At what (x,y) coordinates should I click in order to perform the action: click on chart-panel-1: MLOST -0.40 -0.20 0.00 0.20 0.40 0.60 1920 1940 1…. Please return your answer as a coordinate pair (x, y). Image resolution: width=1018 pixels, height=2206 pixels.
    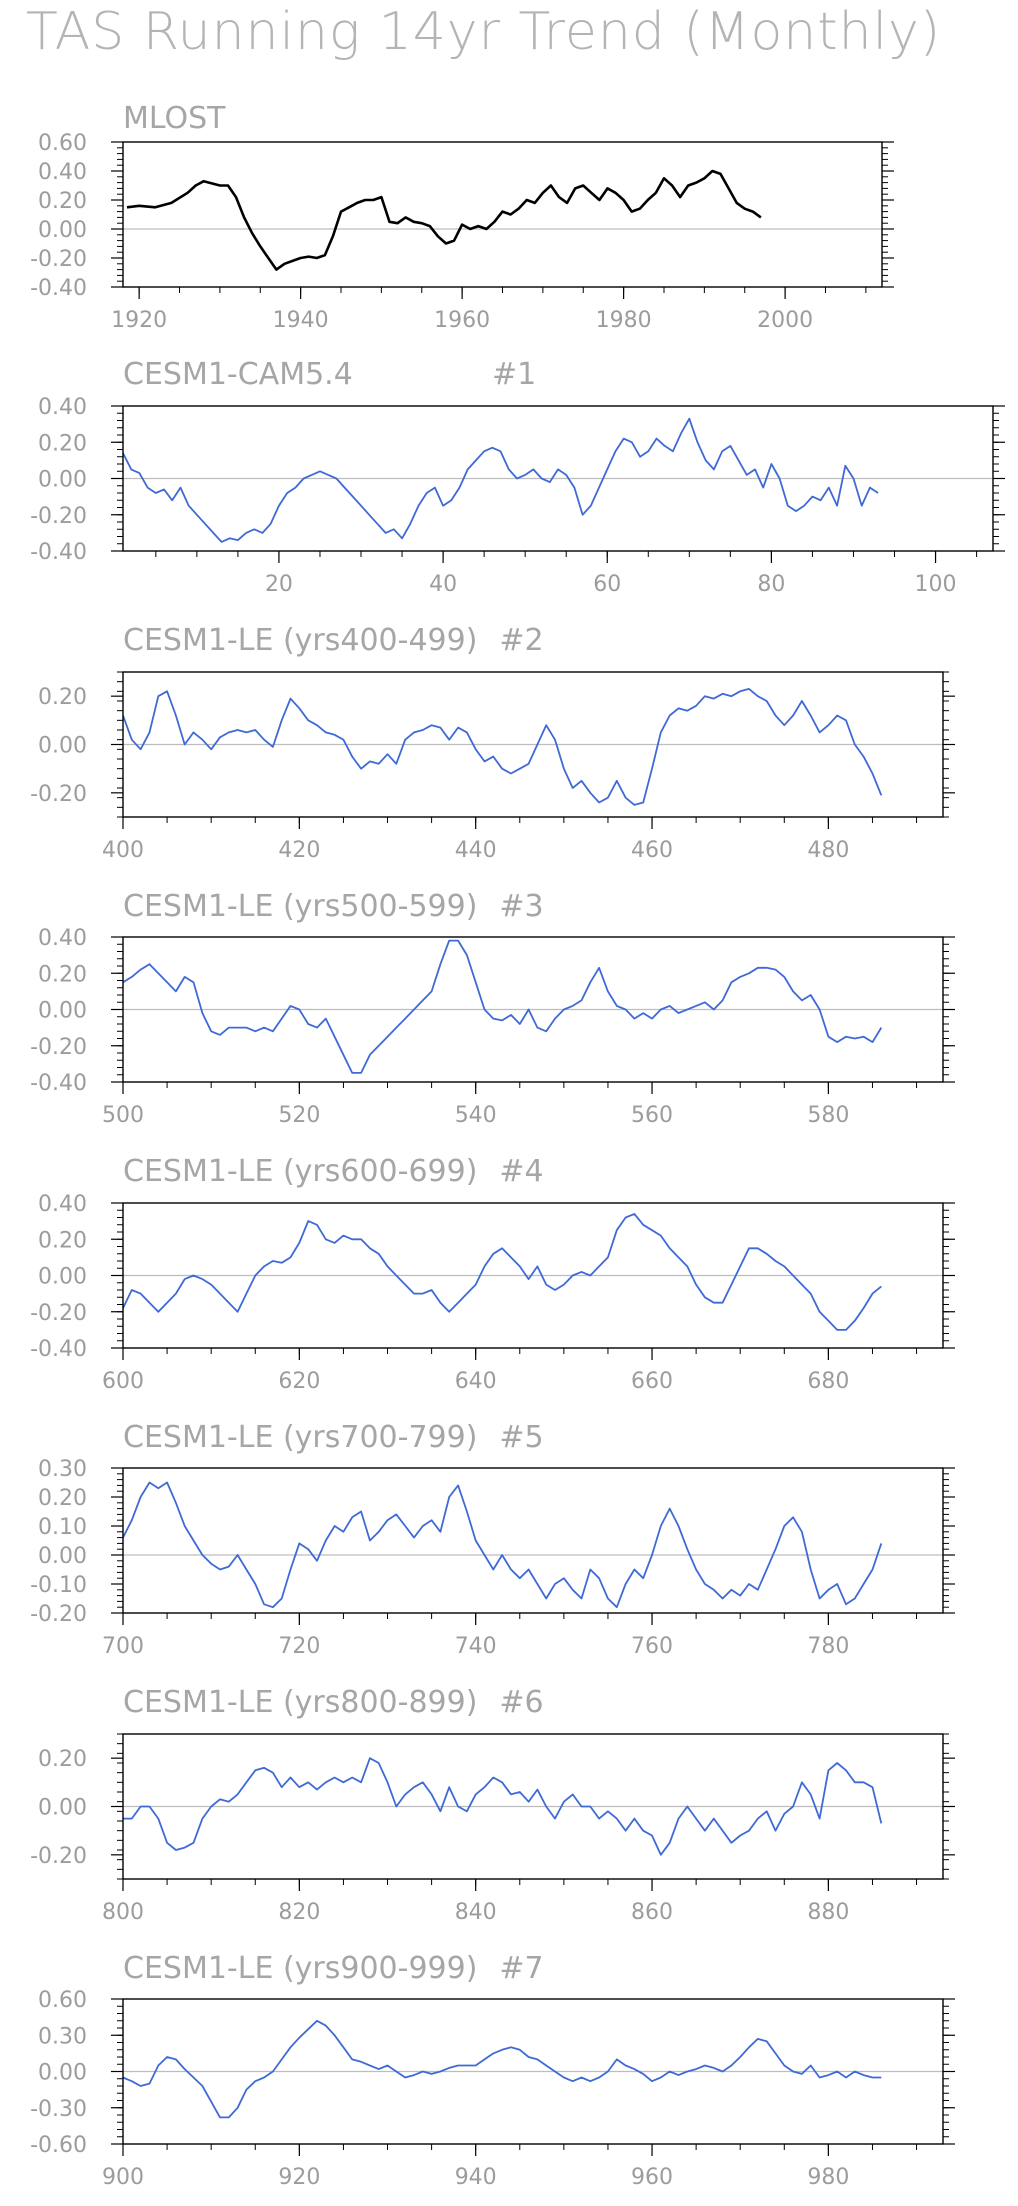
    Looking at the image, I should click on (462, 217).